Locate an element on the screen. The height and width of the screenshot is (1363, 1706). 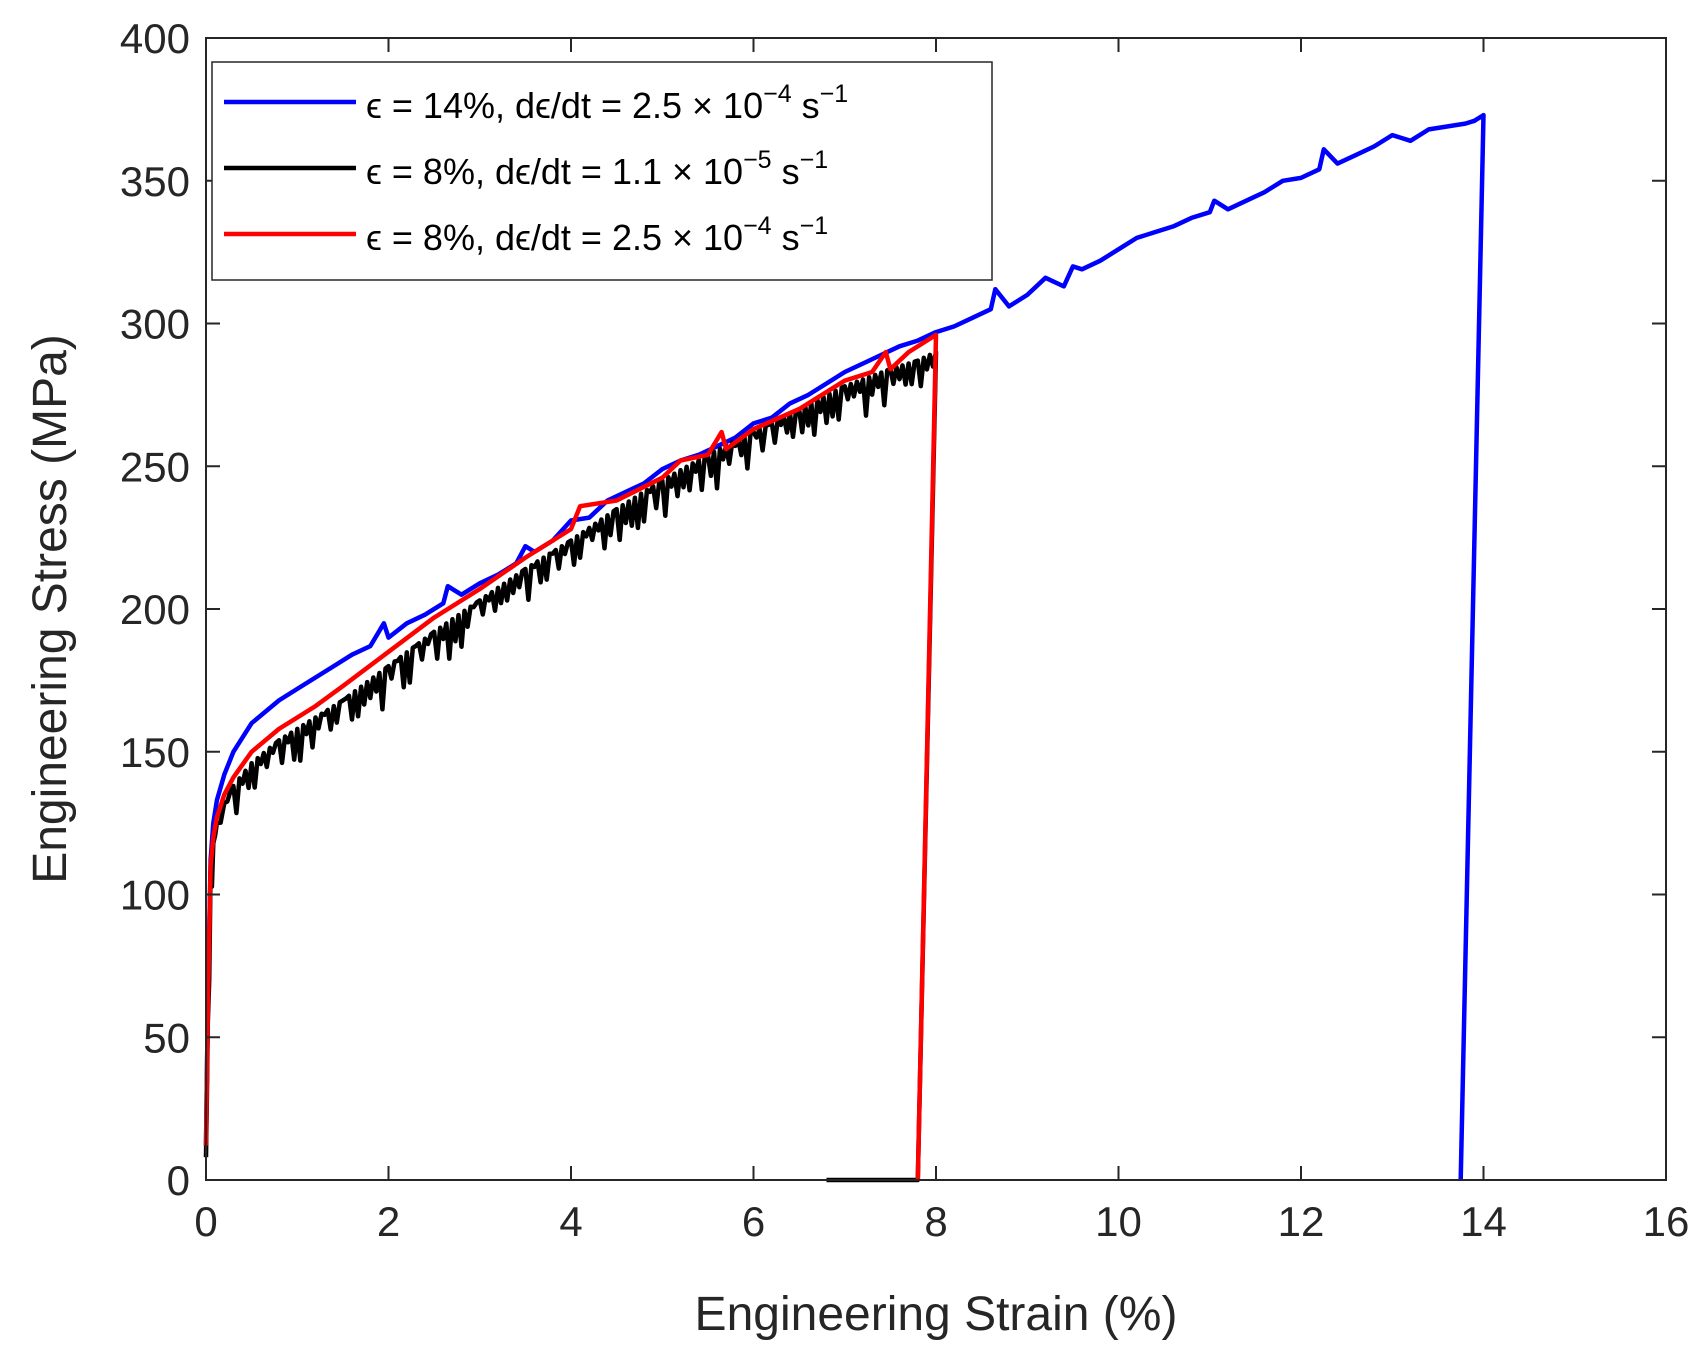
x-axis-label: Engineering Strain (%) is located at coordinates (936, 1314).